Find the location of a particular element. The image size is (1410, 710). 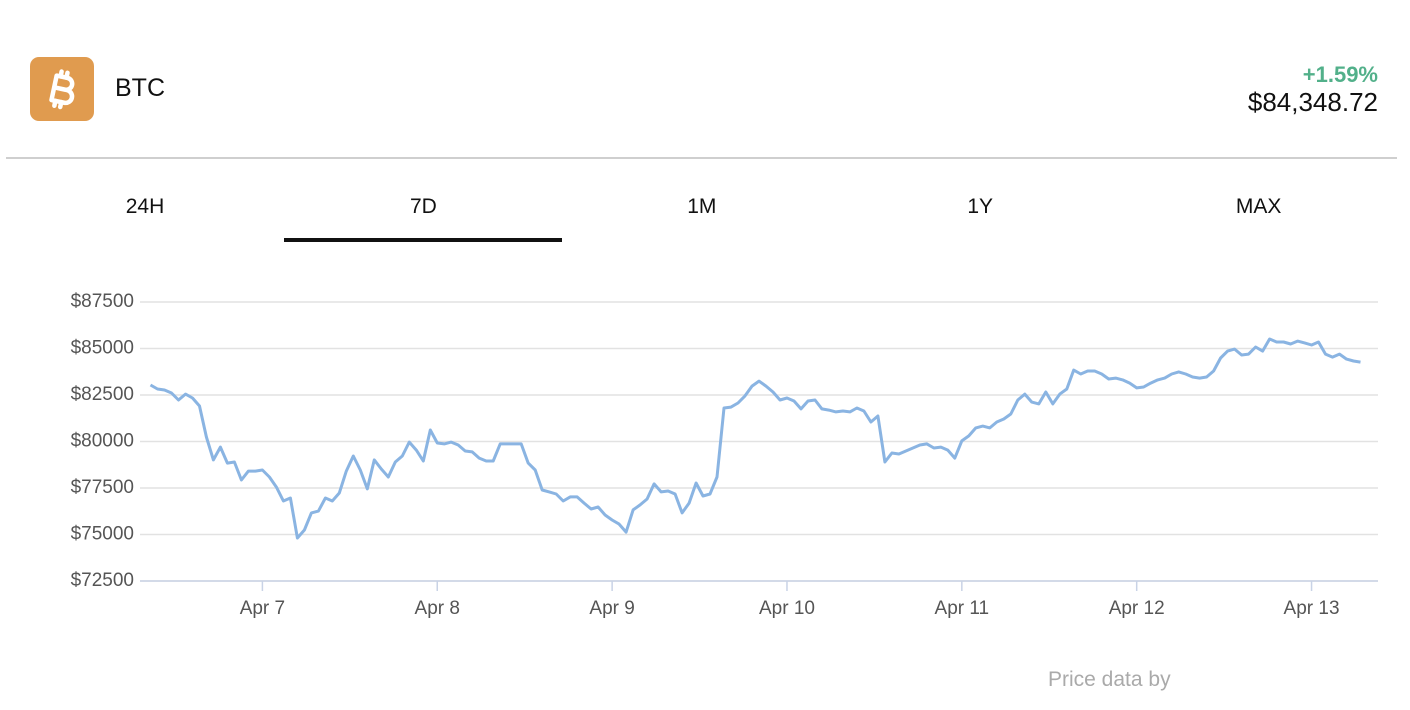

coin-symbol: BTC is located at coordinates (140, 88).